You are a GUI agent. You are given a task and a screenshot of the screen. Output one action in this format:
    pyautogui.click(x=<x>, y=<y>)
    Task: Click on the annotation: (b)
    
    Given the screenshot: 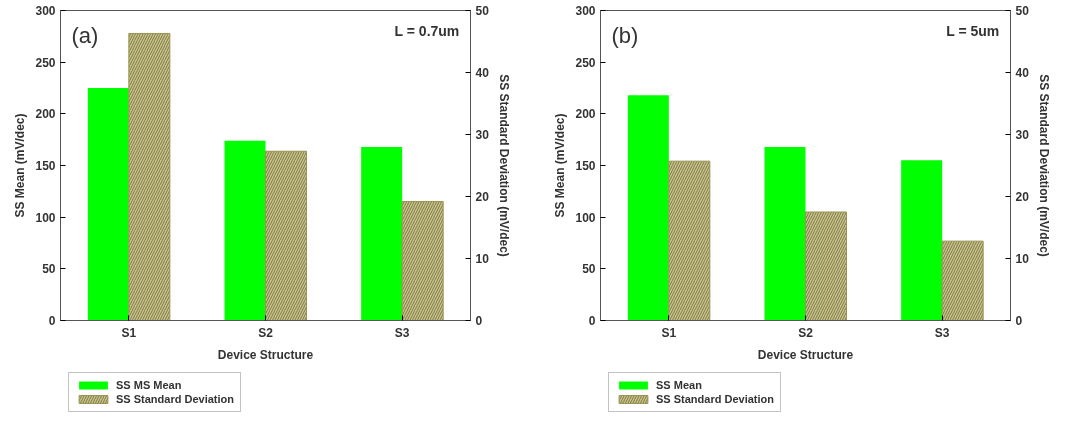 What is the action you would take?
    pyautogui.click(x=625, y=35)
    